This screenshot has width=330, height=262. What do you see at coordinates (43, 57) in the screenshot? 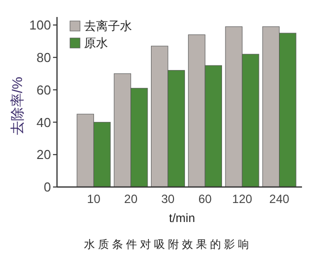
I see `y-tick-label: 80` at bounding box center [43, 57].